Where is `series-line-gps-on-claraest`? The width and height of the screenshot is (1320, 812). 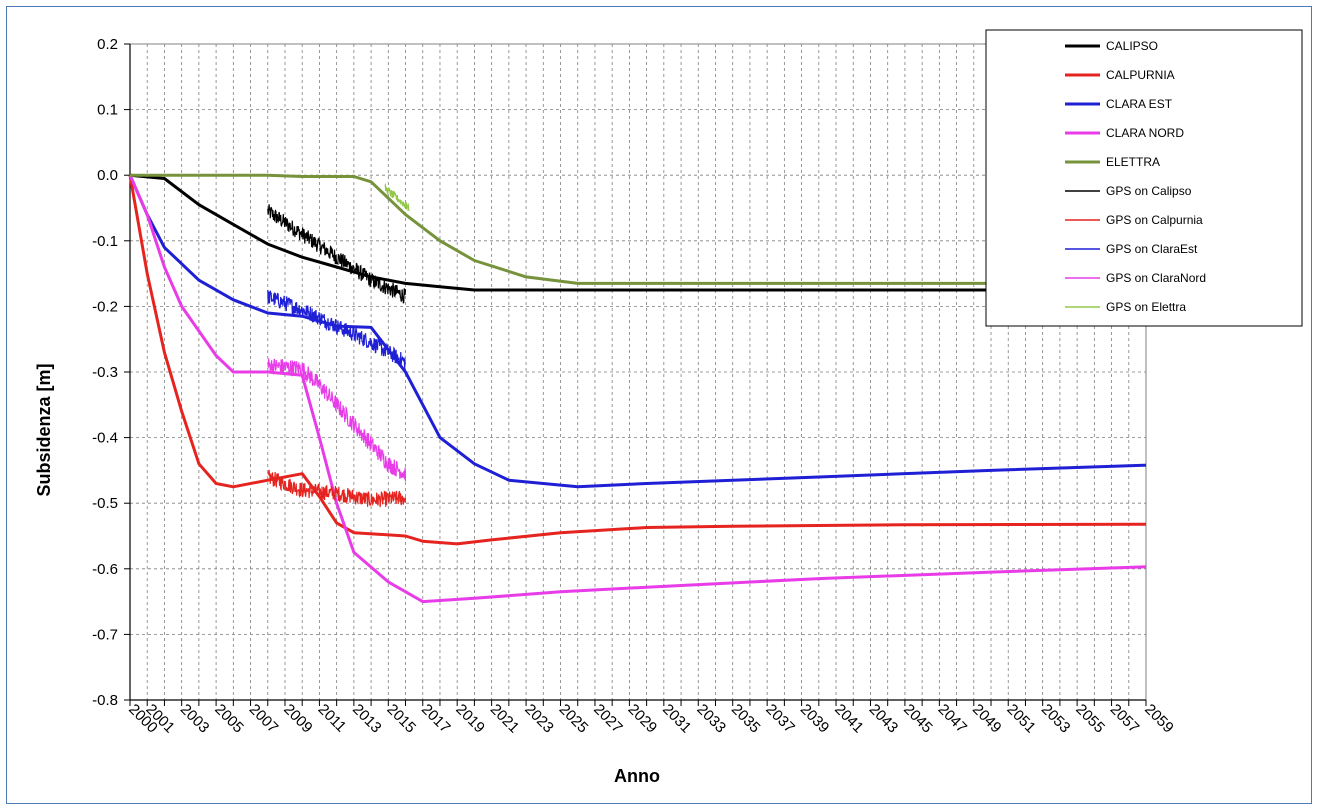 series-line-gps-on-claraest is located at coordinates (336, 329).